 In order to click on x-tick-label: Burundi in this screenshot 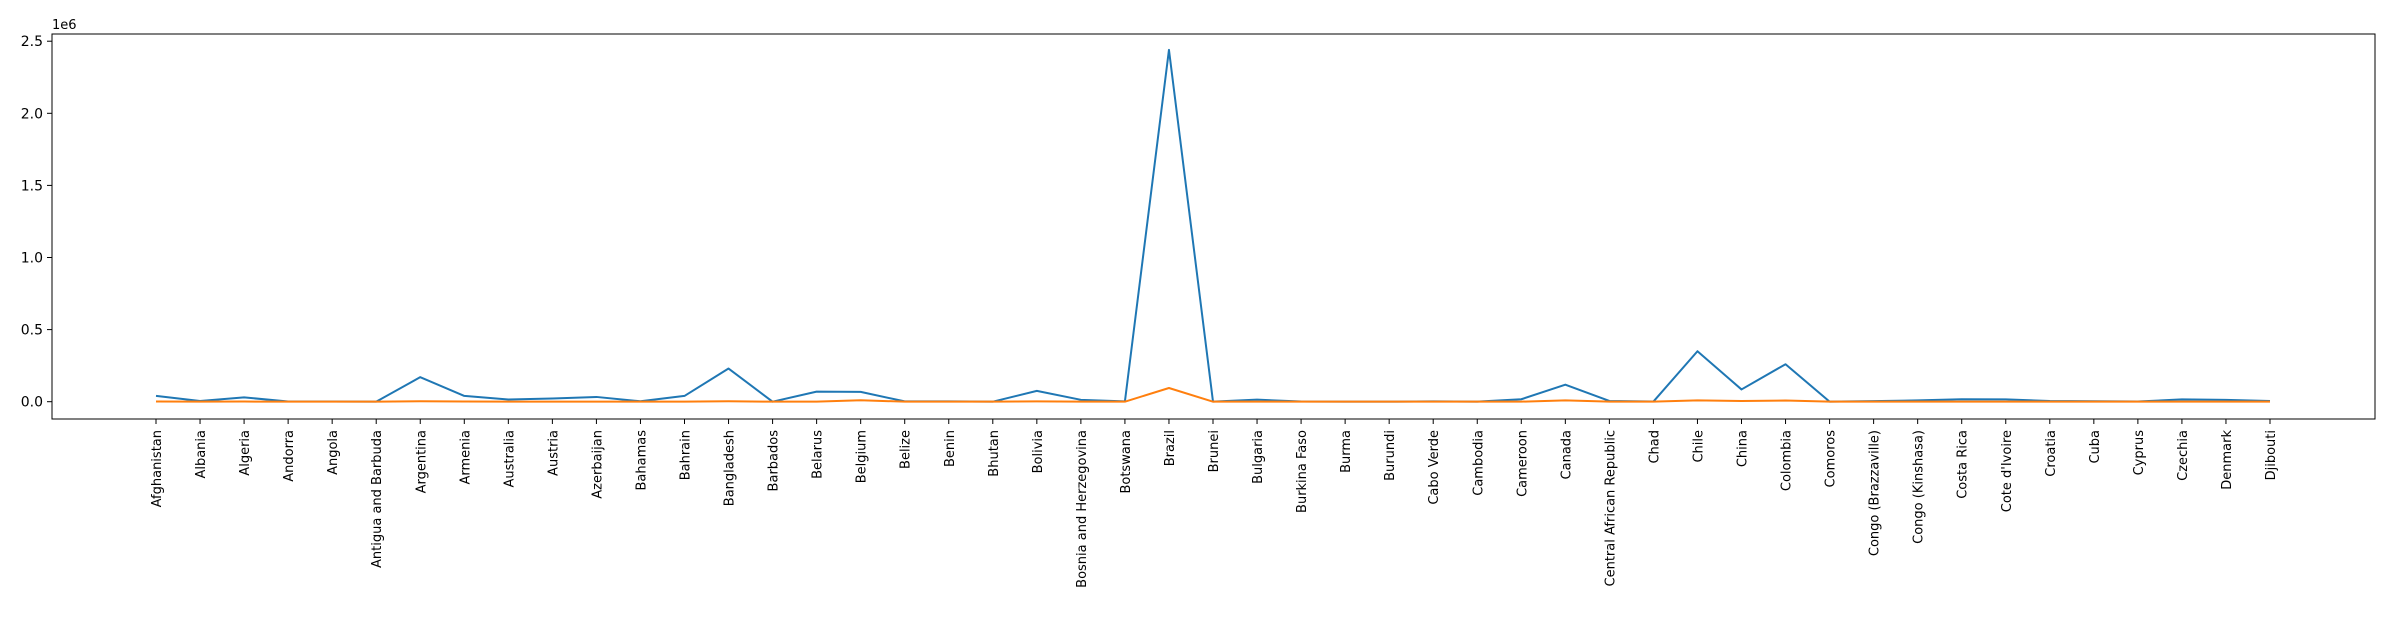, I will do `click(1390, 455)`.